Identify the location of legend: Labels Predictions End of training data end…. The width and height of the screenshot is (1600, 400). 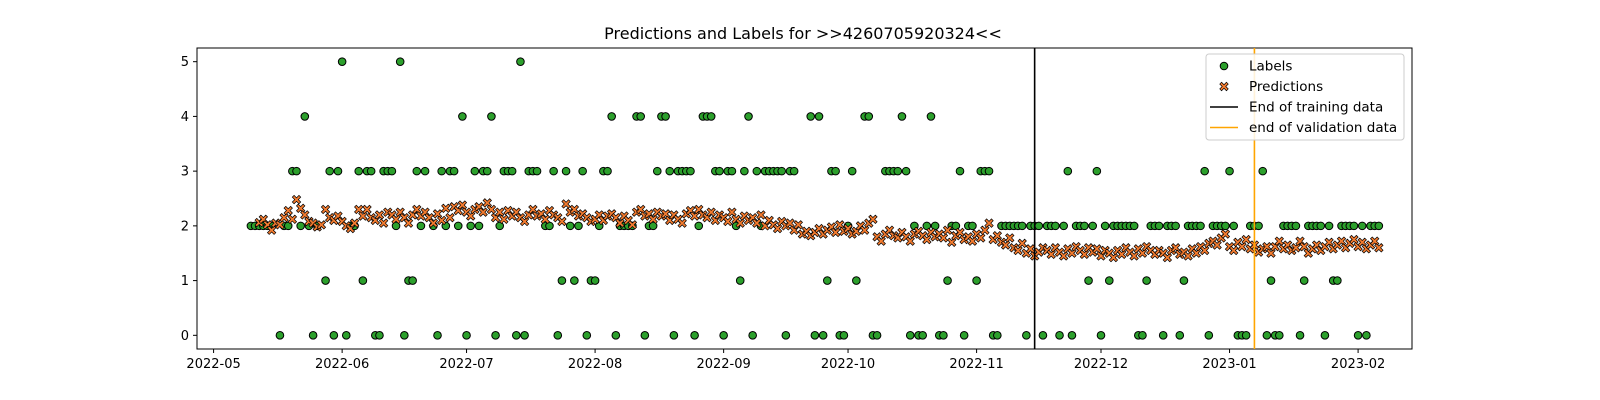
(1305, 97).